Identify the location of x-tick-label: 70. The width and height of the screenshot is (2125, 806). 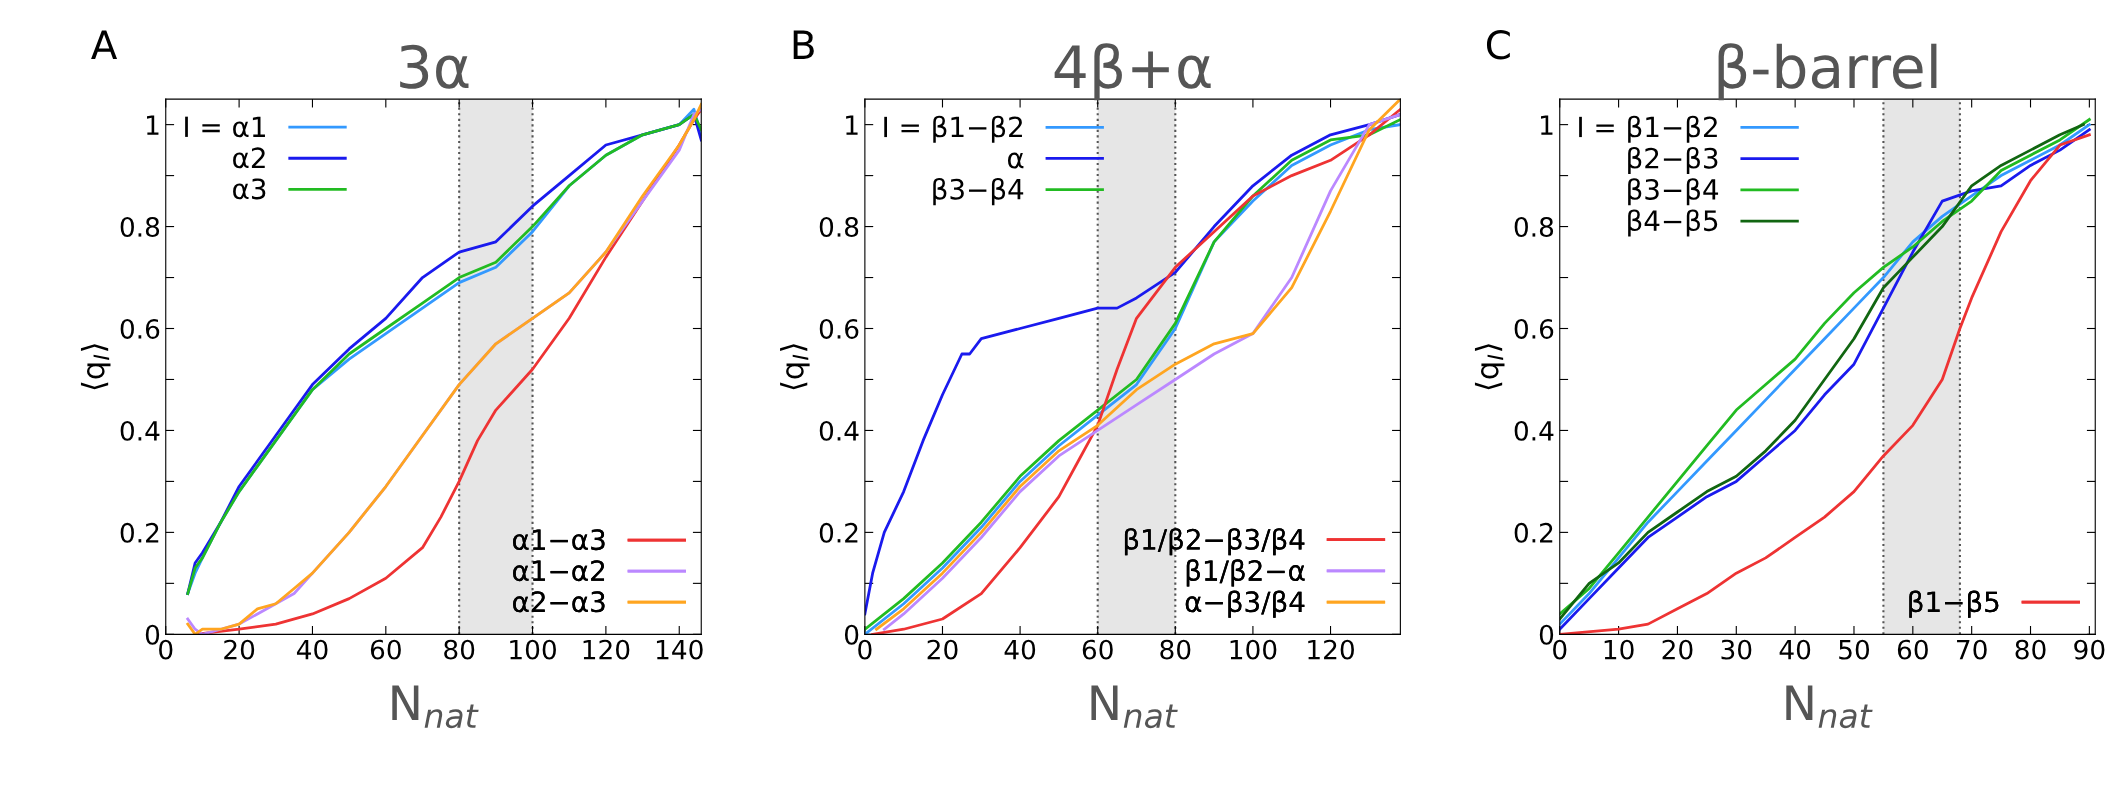
(1972, 649).